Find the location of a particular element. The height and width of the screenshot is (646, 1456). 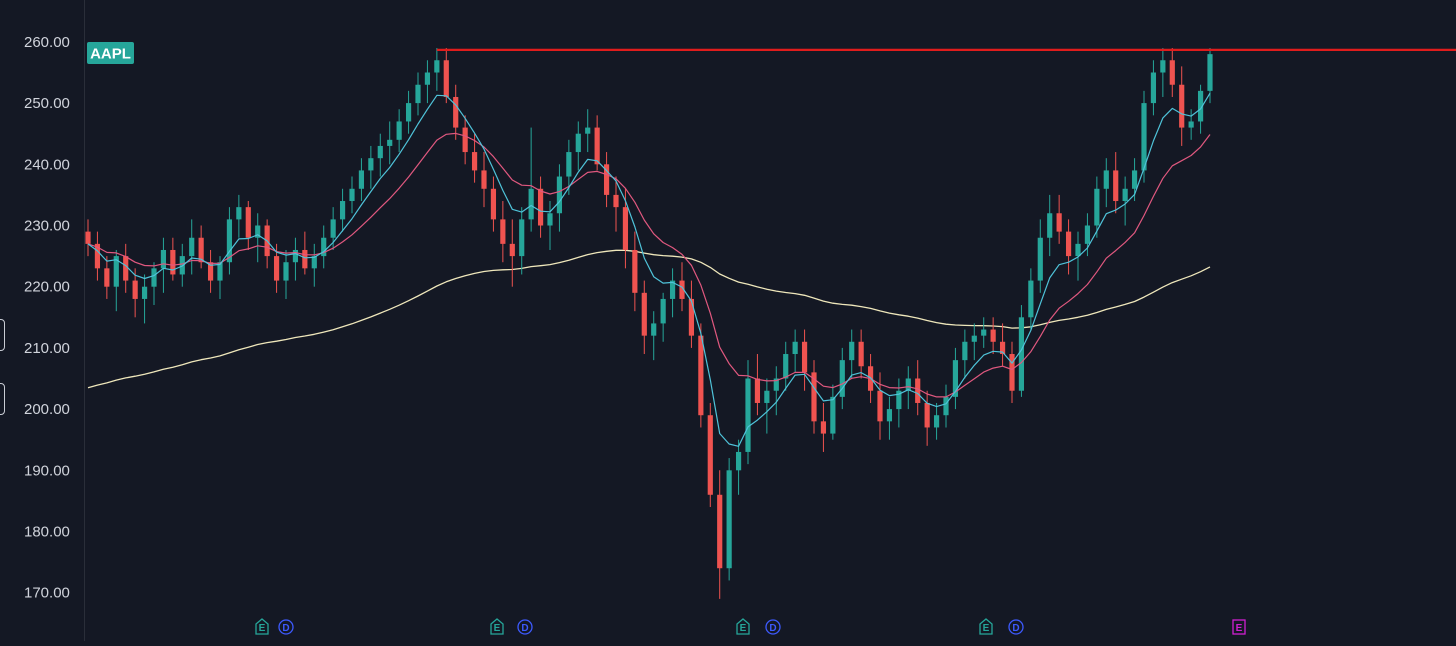

dividend-icon is located at coordinates (525, 627).